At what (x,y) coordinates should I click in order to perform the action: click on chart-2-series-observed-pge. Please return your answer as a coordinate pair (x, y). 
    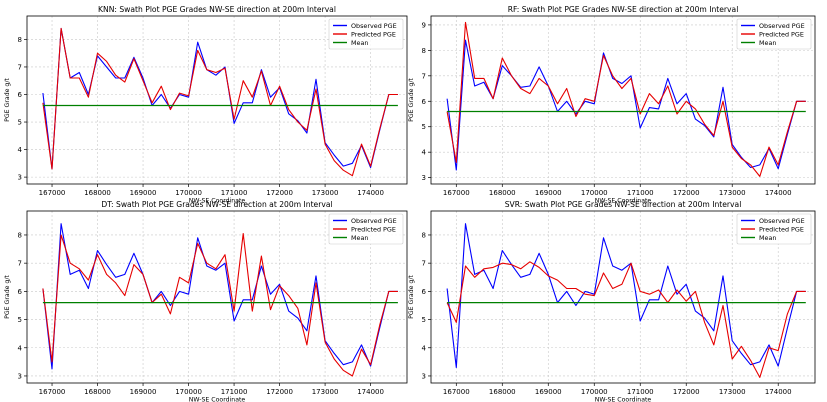
    Looking at the image, I should click on (626, 105).